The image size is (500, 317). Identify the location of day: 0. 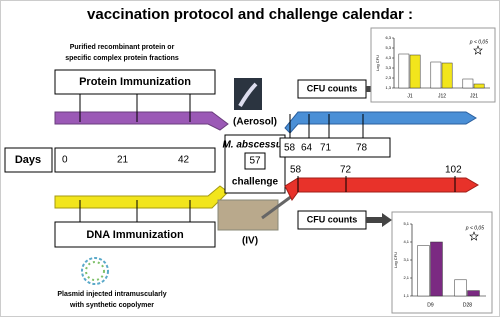
(65, 160).